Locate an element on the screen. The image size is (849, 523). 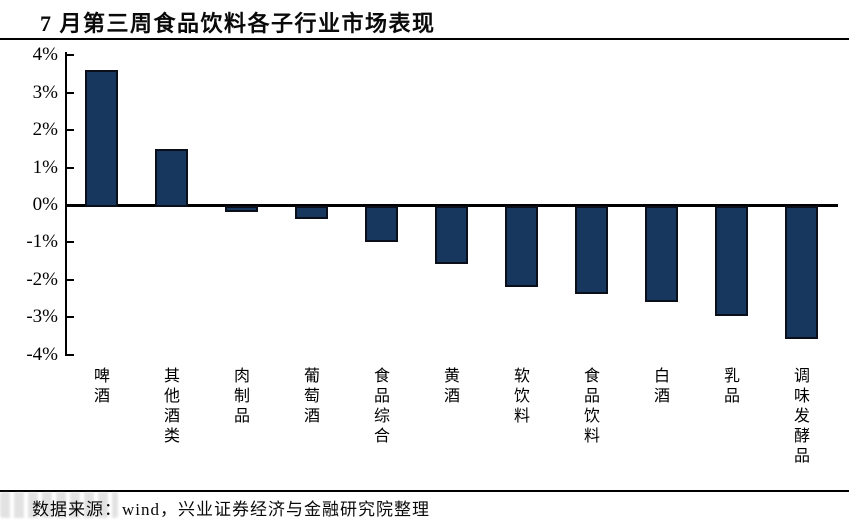
category-label: 黄酒 is located at coordinates (449, 387).